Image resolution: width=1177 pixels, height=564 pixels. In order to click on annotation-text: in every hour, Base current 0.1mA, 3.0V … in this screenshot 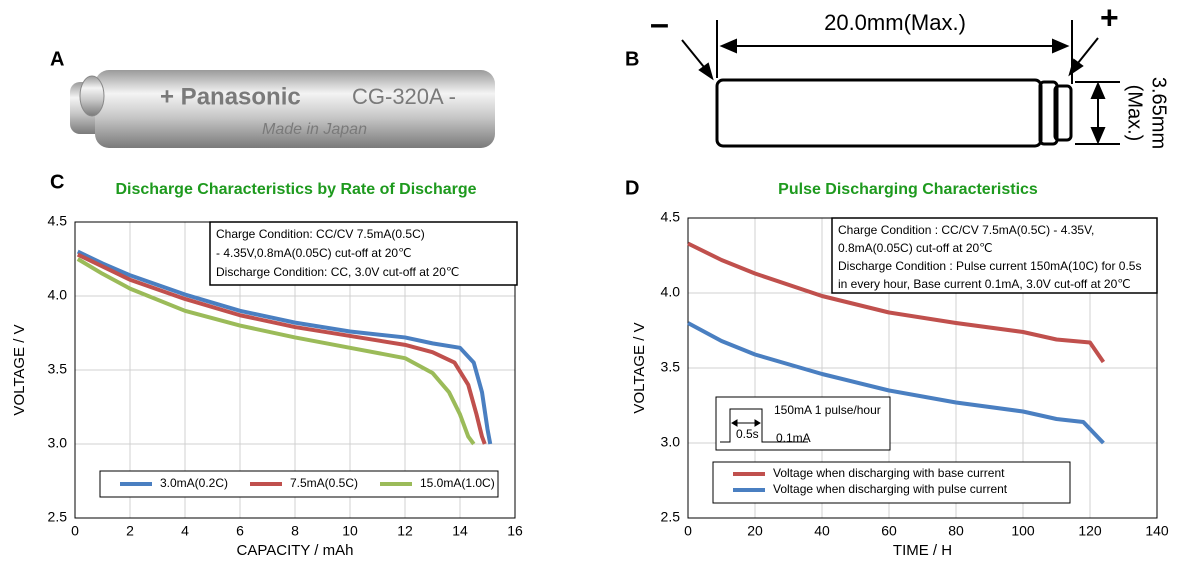, I will do `click(984, 284)`.